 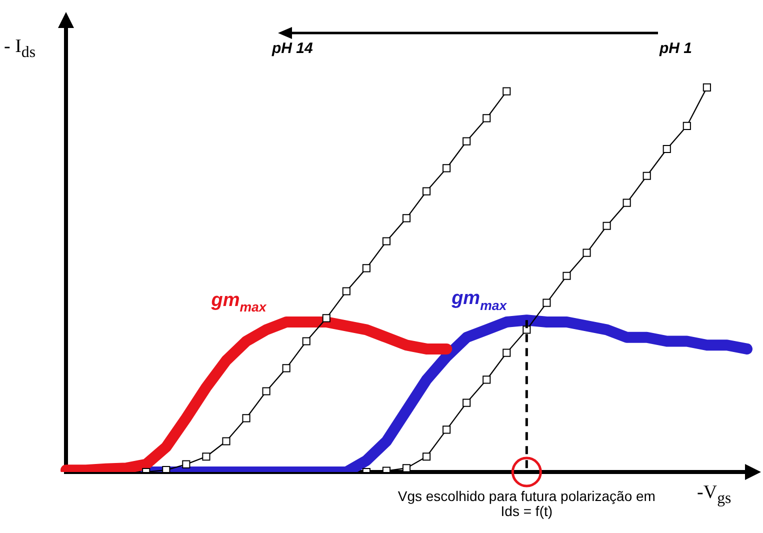 What do you see at coordinates (292, 48) in the screenshot?
I see `text: pH 14` at bounding box center [292, 48].